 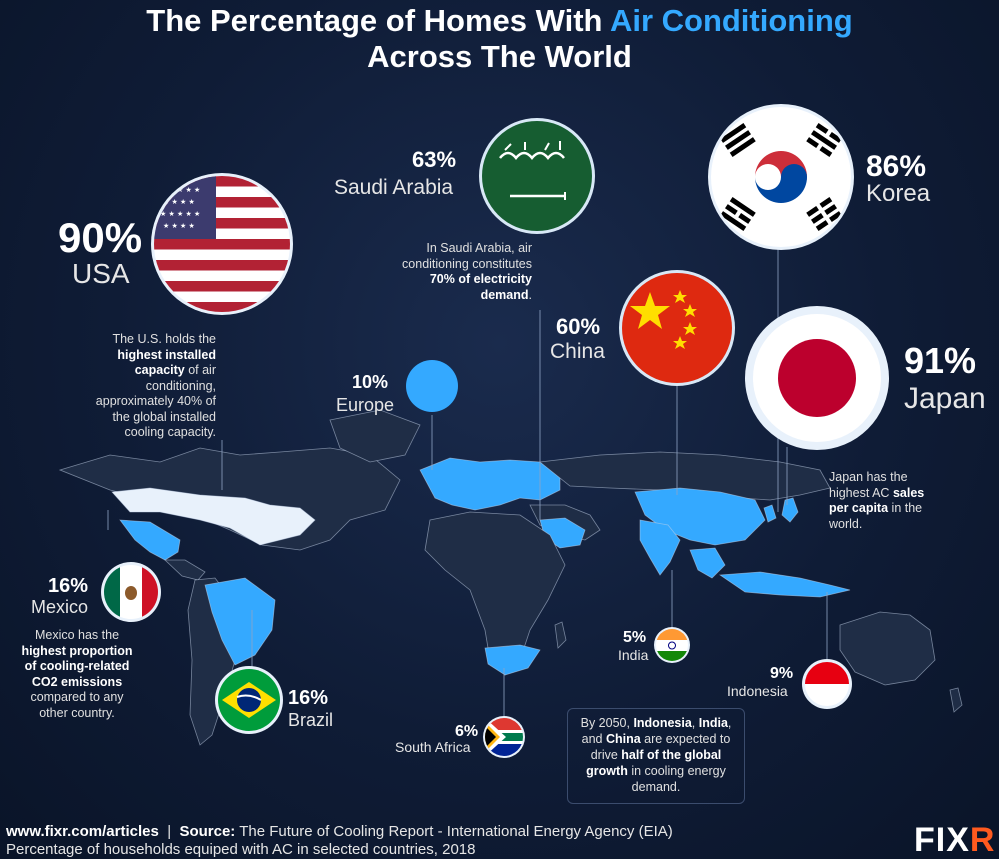 What do you see at coordinates (577, 351) in the screenshot?
I see `china-name: China` at bounding box center [577, 351].